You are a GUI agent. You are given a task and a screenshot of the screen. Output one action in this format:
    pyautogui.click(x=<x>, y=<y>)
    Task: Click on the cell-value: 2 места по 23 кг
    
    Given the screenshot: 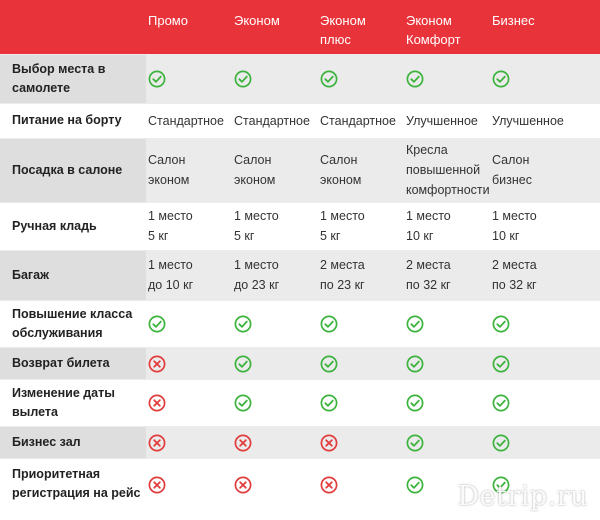 What is the action you would take?
    pyautogui.click(x=342, y=275)
    